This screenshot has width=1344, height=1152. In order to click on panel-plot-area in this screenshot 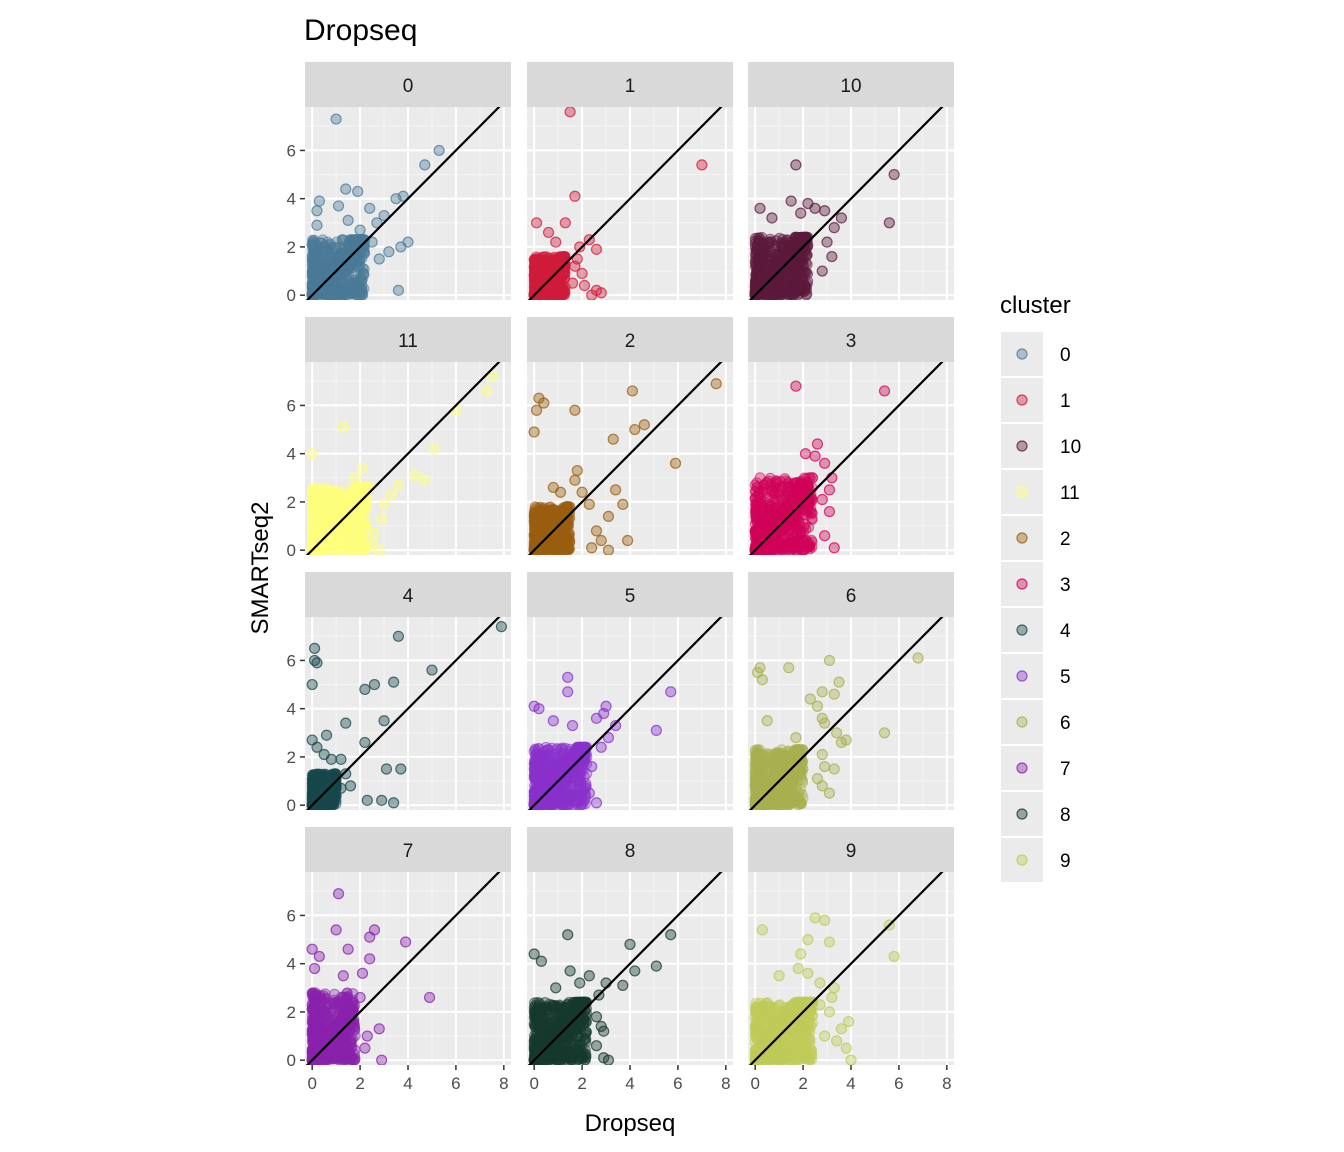, I will do `click(630, 203)`.